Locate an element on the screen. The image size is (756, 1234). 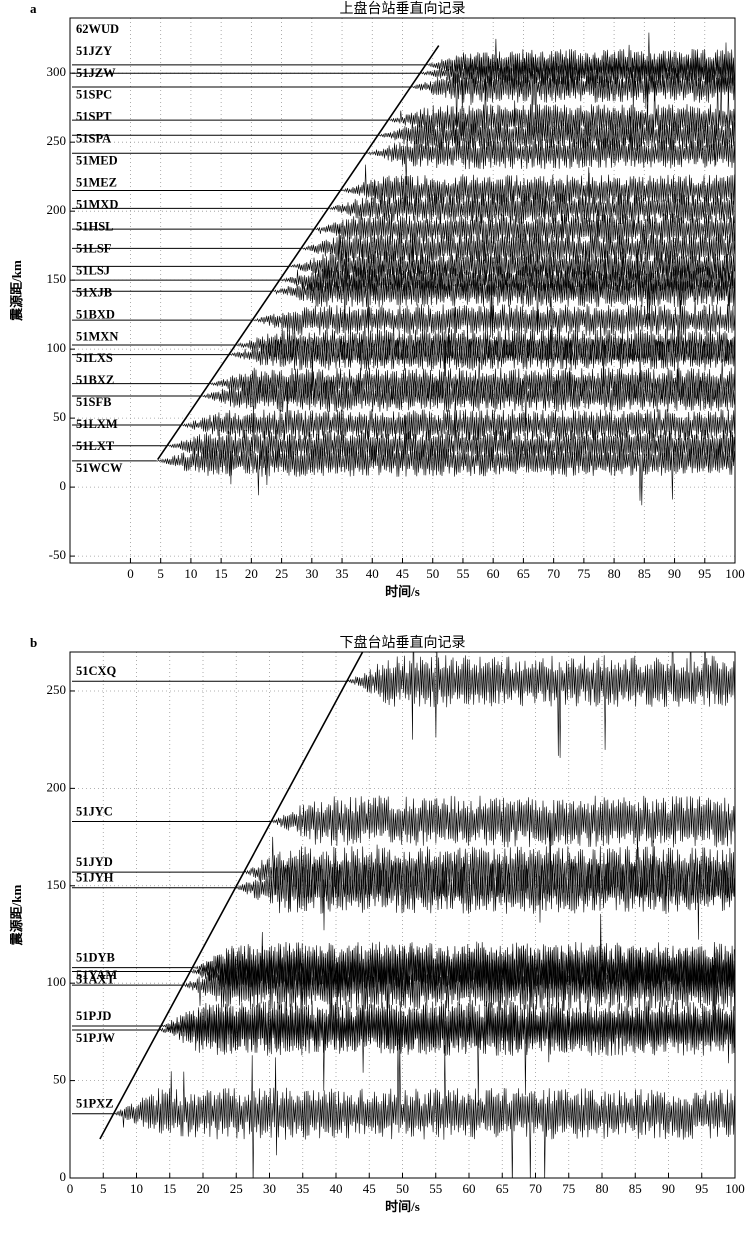
station-label: 51YAM is located at coordinates (96, 975).